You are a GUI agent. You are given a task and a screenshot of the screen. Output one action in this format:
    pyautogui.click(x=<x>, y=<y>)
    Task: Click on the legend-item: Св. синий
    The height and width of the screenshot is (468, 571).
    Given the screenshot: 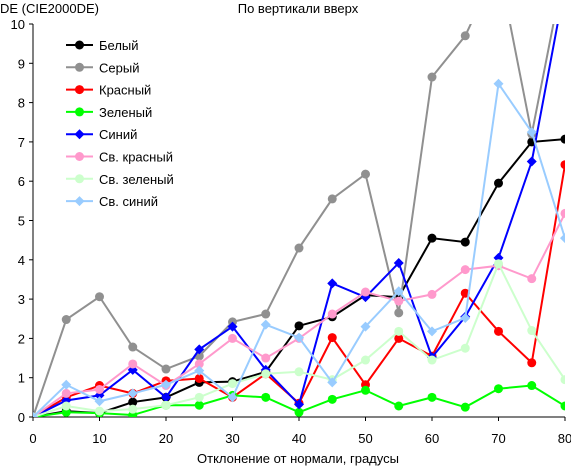 What is the action you would take?
    pyautogui.click(x=112, y=201)
    